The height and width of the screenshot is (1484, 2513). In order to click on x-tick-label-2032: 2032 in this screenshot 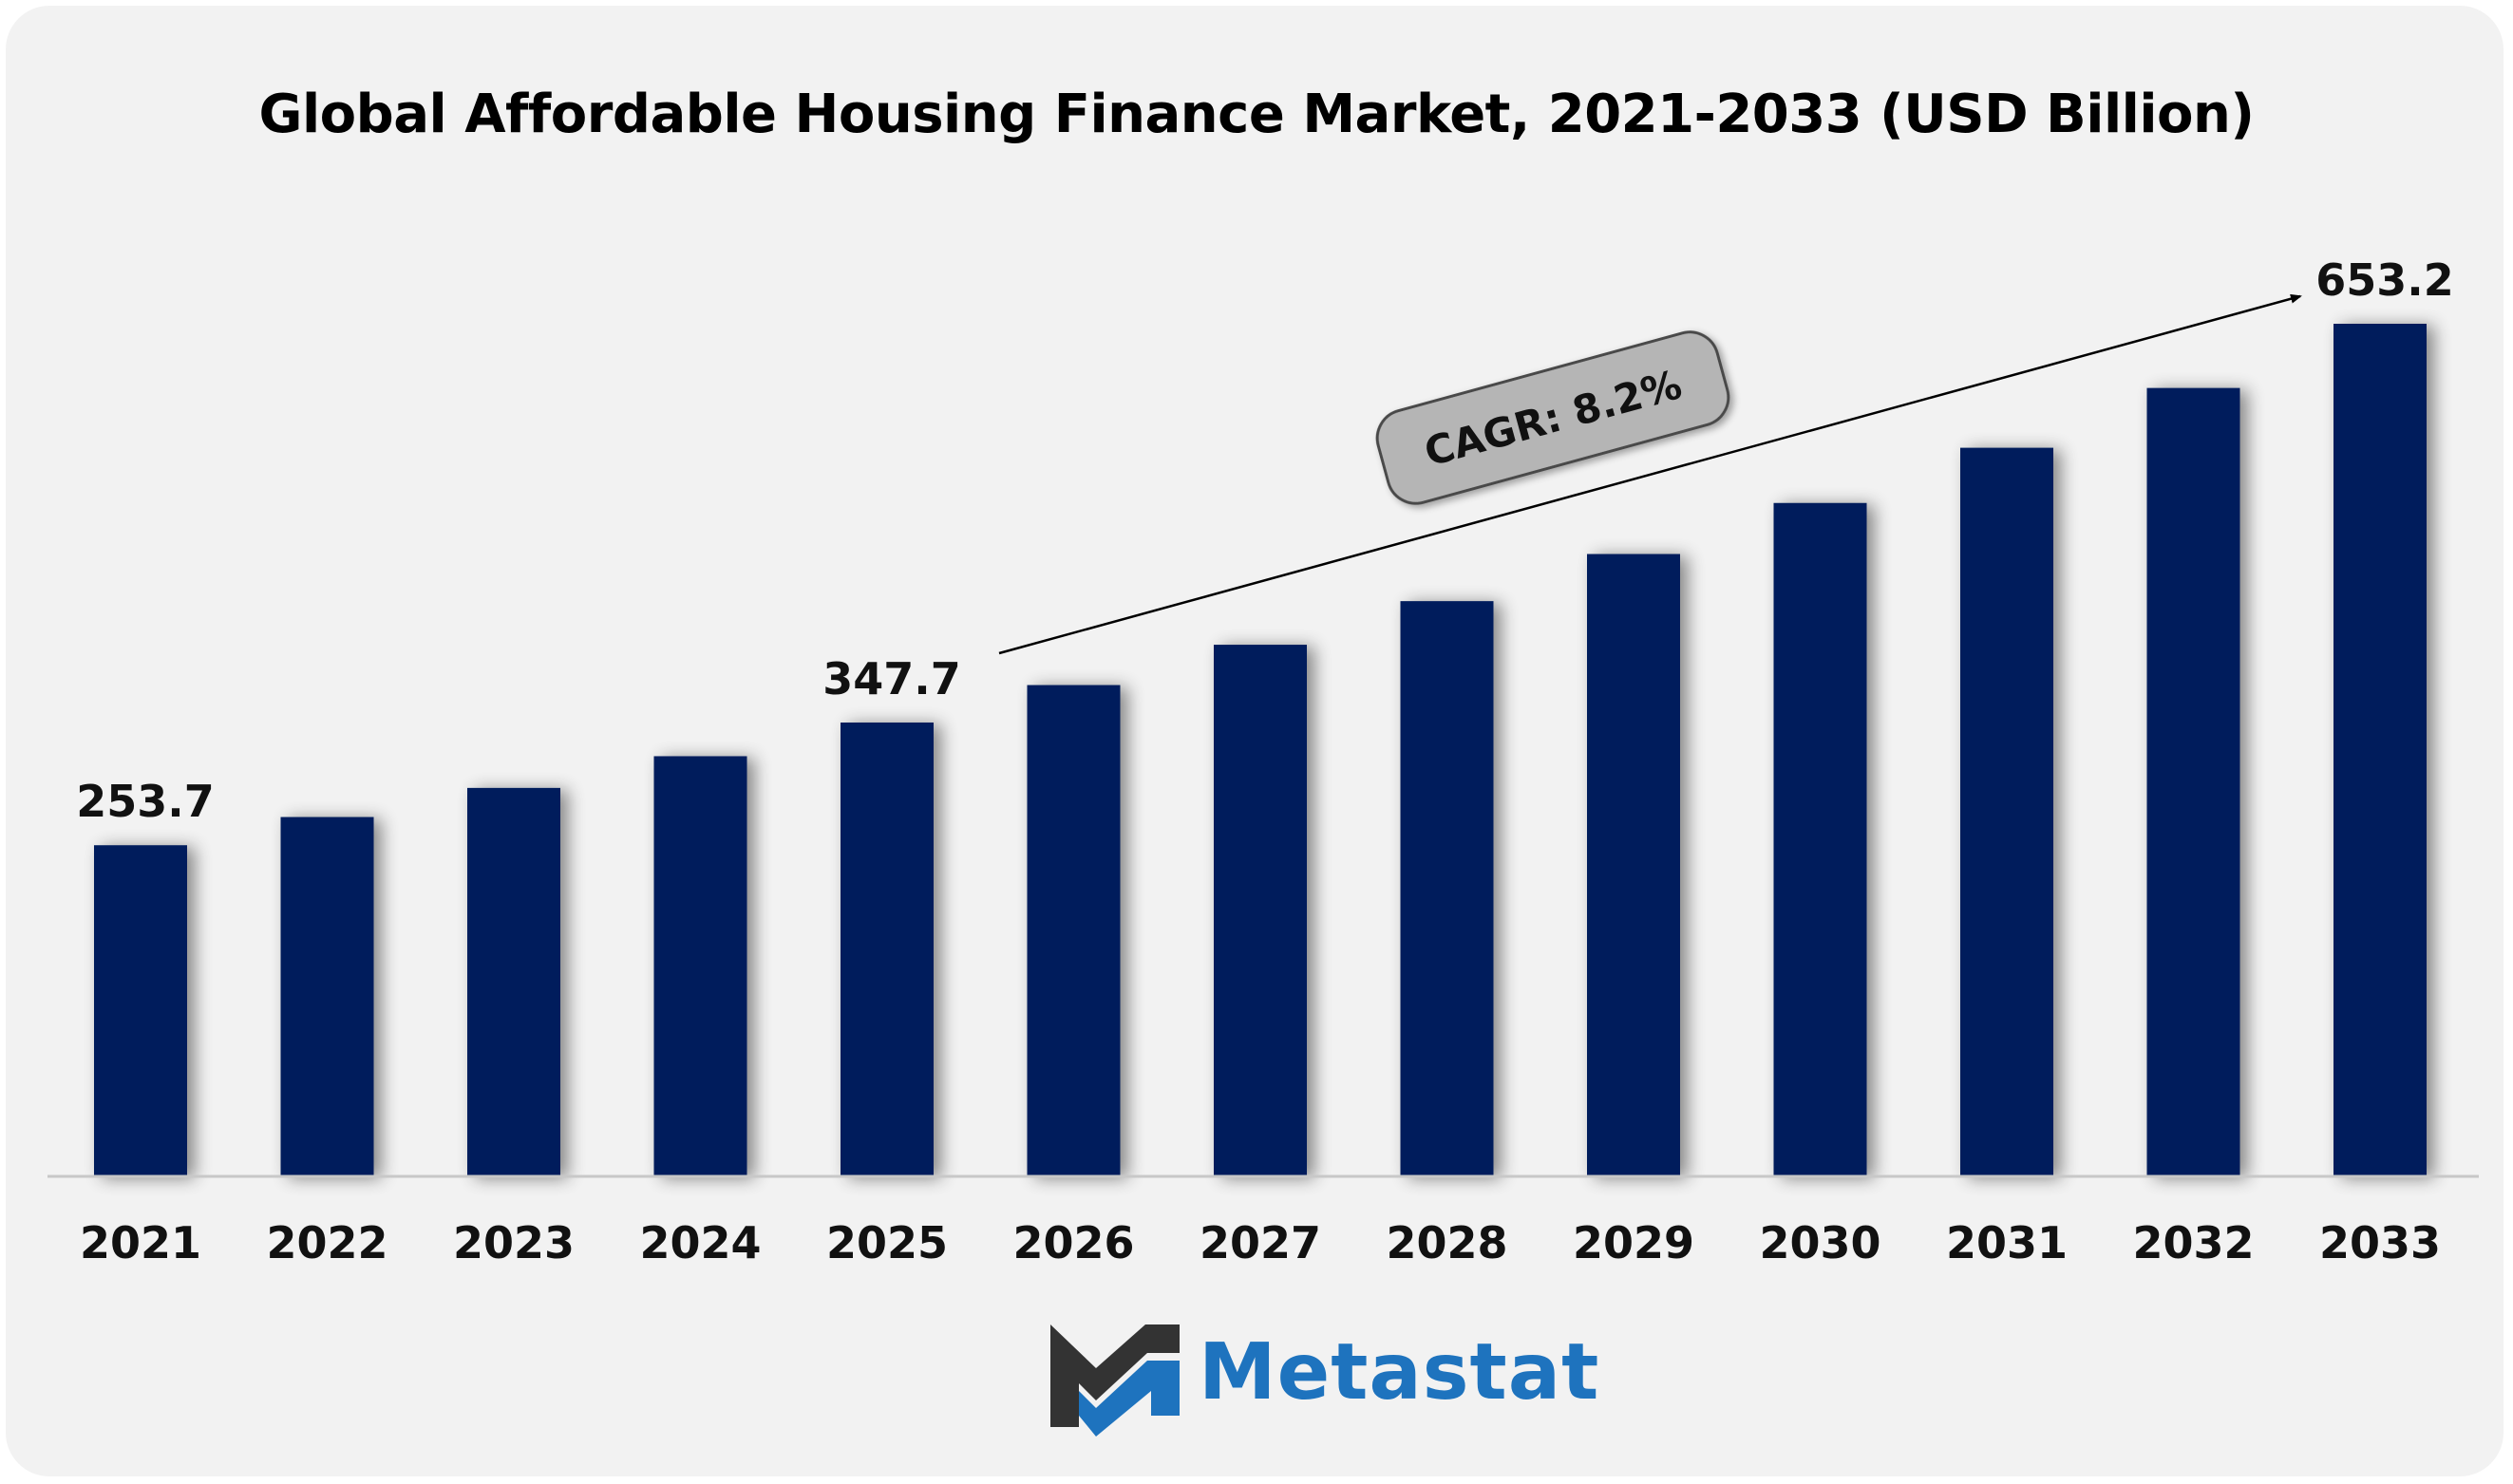, I will do `click(2193, 1243)`.